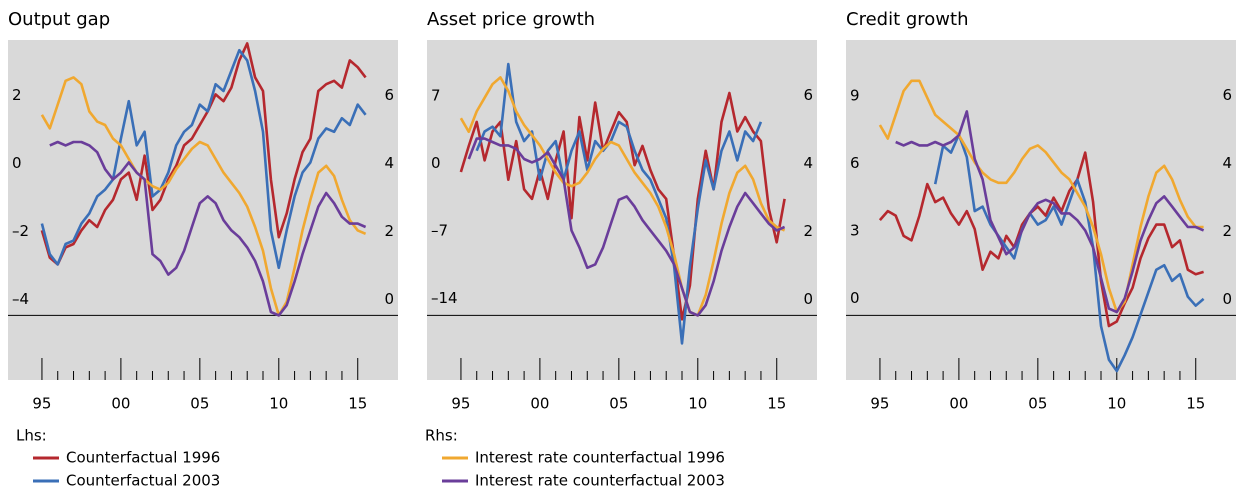 The width and height of the screenshot is (1237, 493). I want to click on legend-label: Counterfactual 2003, so click(143, 481).